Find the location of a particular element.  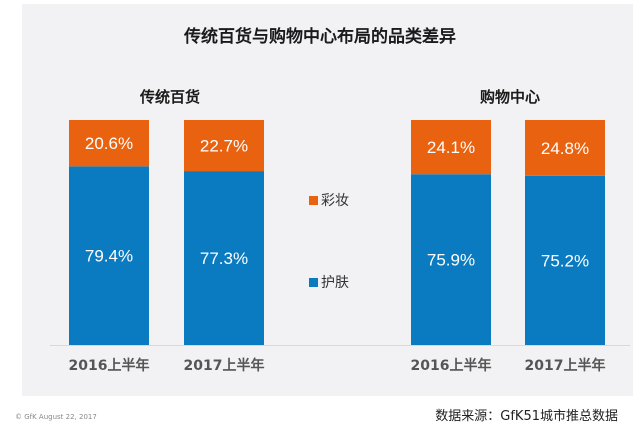

legend-swatch-skincare is located at coordinates (313, 282).